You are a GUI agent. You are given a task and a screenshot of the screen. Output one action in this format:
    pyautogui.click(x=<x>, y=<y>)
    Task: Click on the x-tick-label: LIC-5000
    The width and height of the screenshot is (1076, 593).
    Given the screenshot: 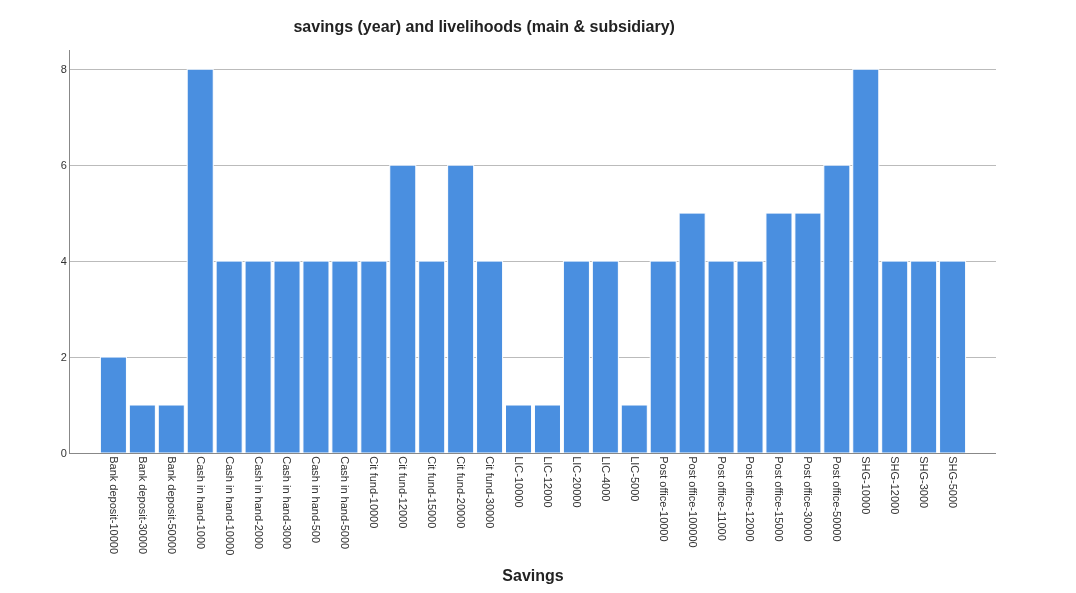 What is the action you would take?
    pyautogui.click(x=634, y=479)
    